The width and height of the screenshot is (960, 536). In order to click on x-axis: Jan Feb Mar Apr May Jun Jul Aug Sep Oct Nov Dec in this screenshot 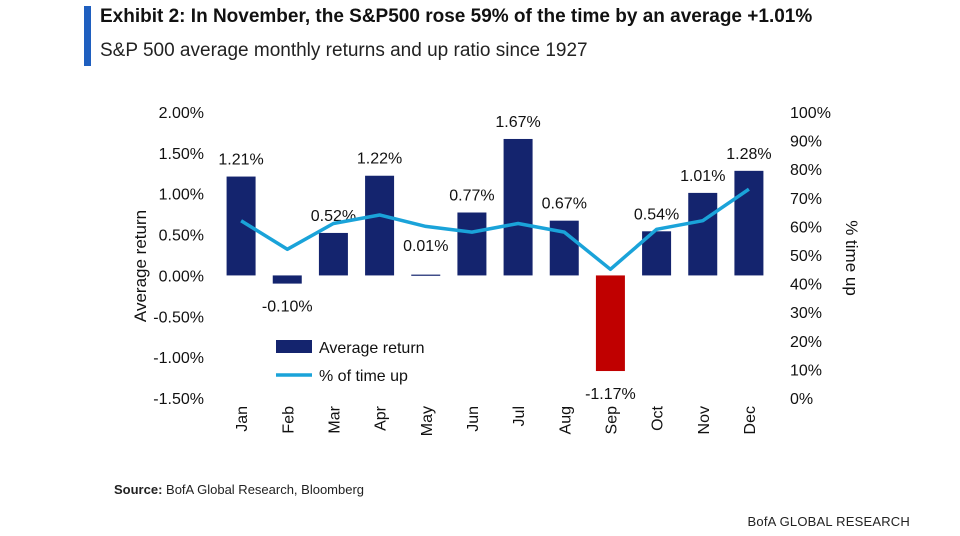, I will do `click(496, 420)`.